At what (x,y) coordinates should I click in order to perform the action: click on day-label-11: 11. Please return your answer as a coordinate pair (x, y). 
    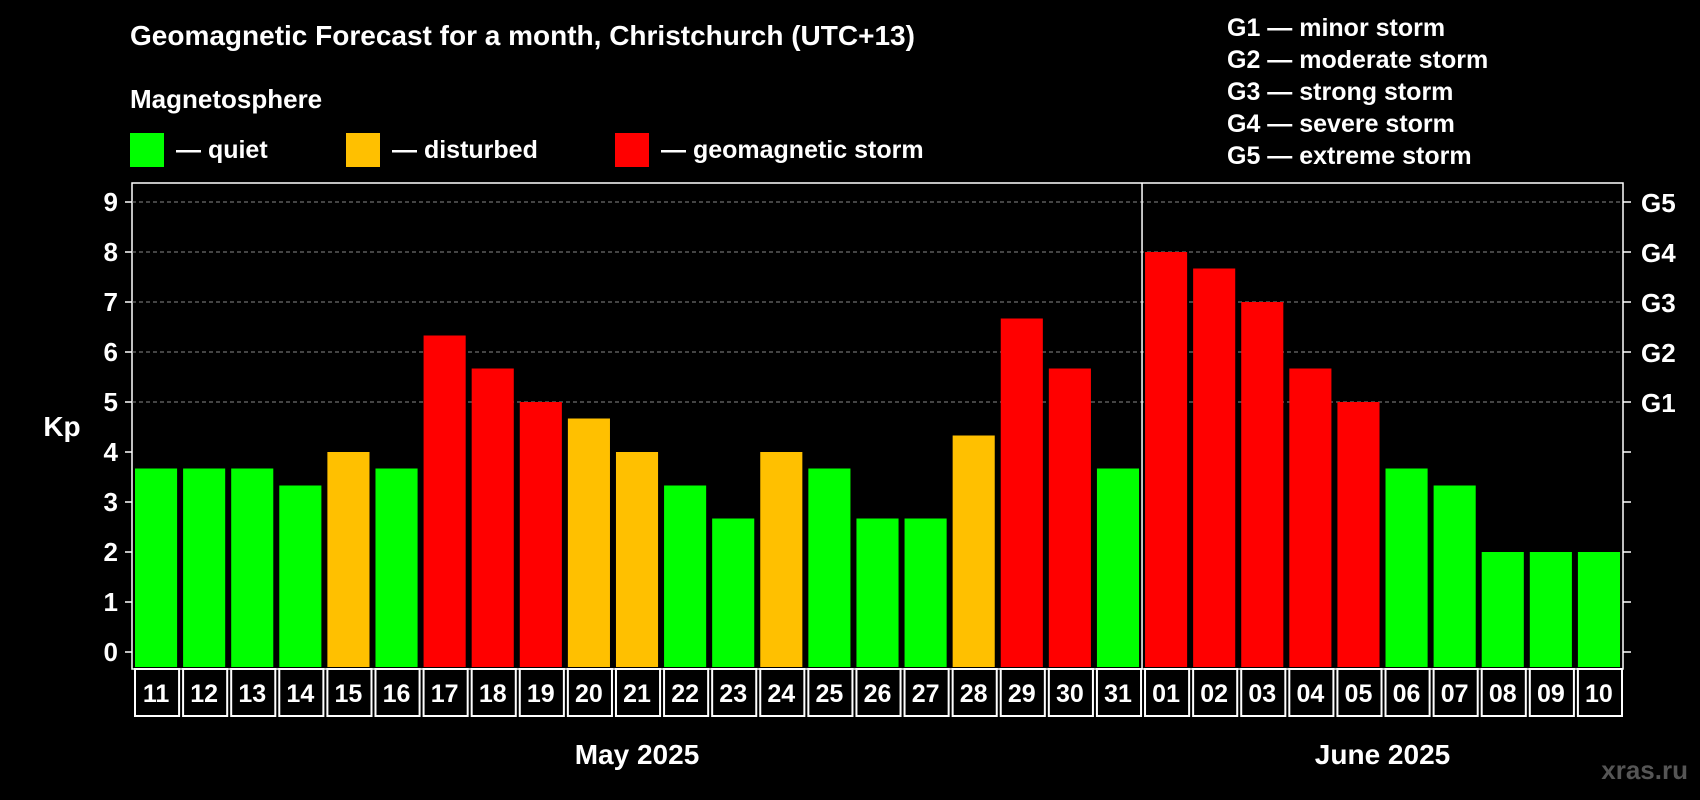
    Looking at the image, I should click on (156, 694).